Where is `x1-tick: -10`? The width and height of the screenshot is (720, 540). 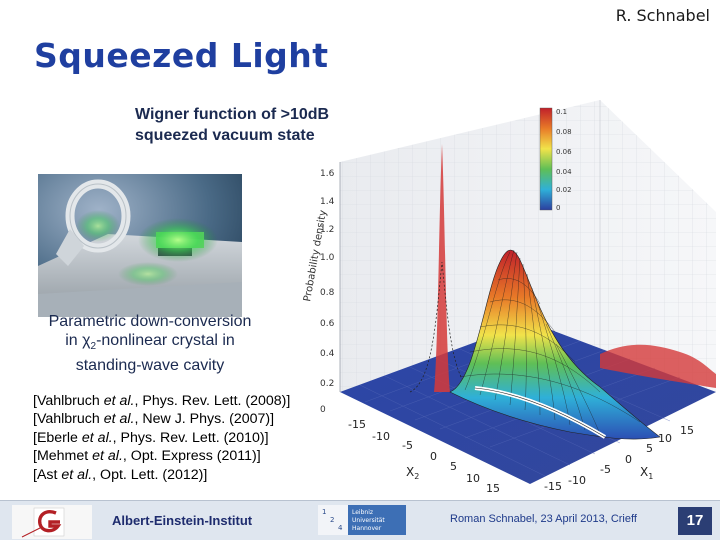
x1-tick: -10 is located at coordinates (577, 480).